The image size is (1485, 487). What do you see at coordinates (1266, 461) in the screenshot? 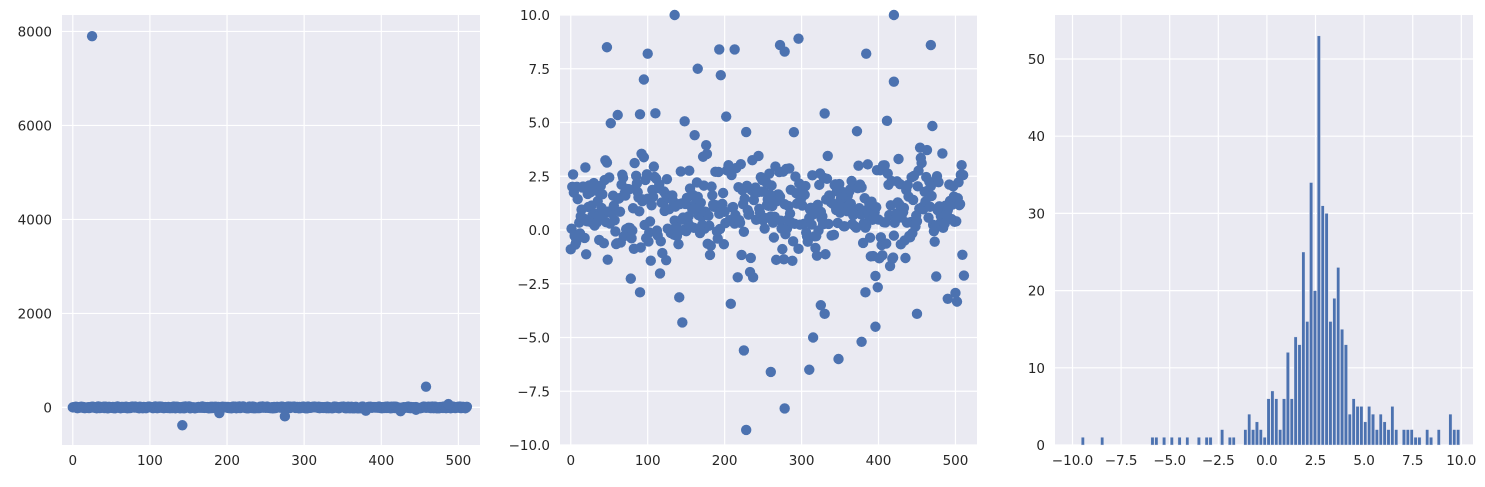
I see `x-tick-label: 0.0` at bounding box center [1266, 461].